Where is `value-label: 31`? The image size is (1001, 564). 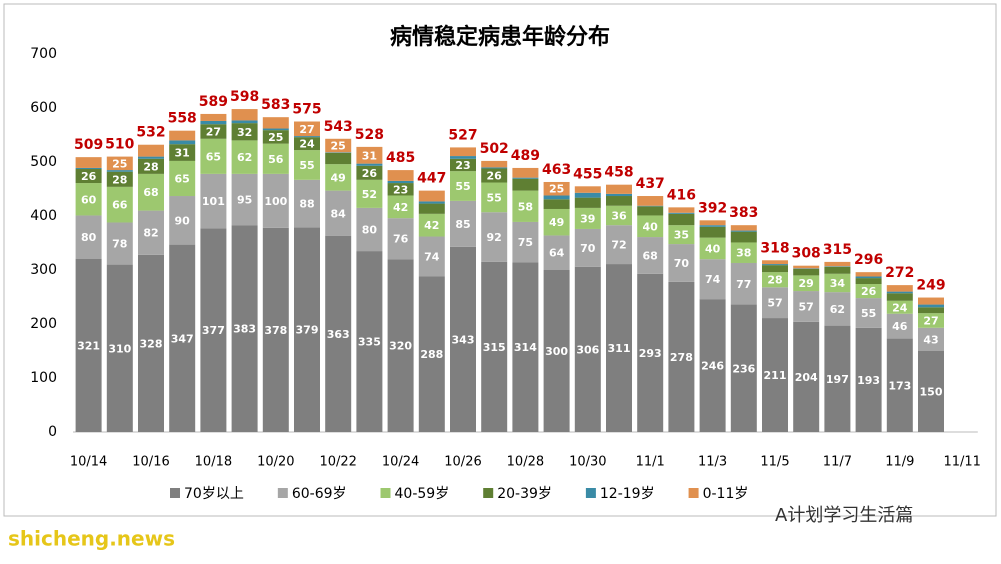
value-label: 31 is located at coordinates (369, 155).